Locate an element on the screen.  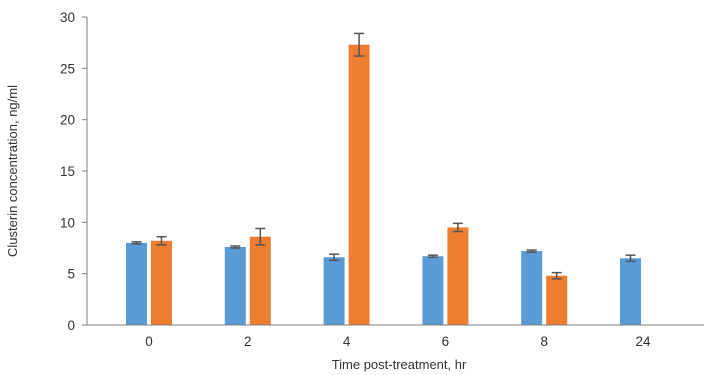
x-axis-title: Time post-treatment, hr is located at coordinates (399, 364).